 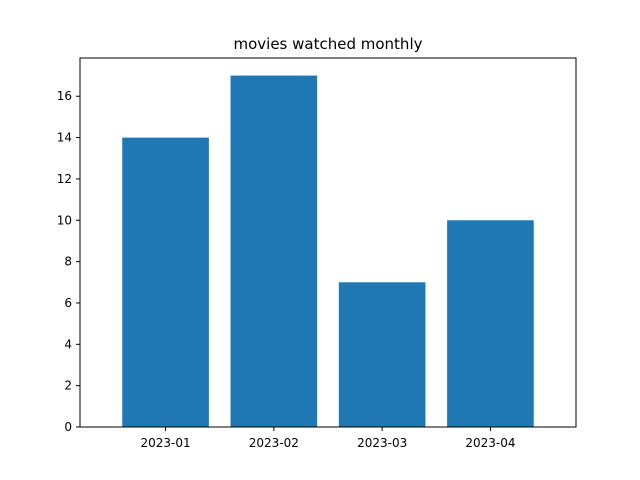 I want to click on y-tick-label: 10, so click(x=64, y=220).